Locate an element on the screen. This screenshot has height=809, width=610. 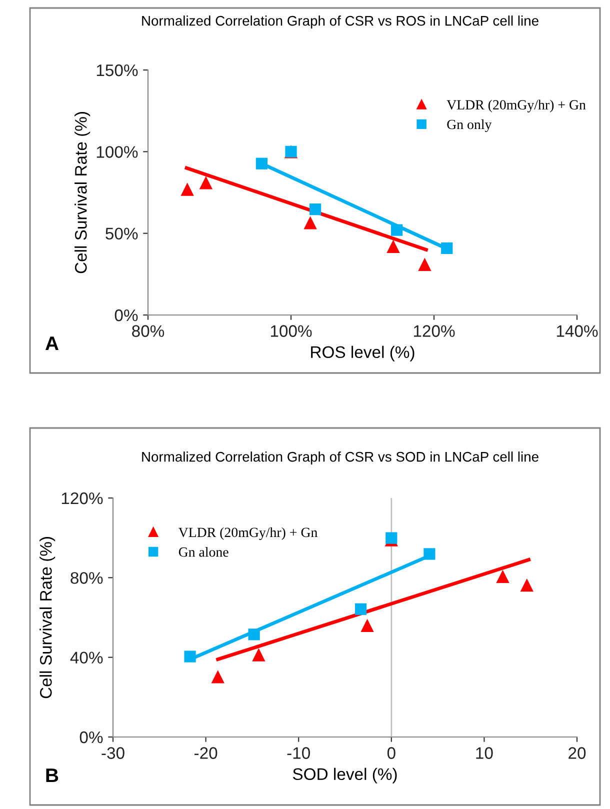
chart-title: Normalized Correlation Graph of CSR vs ROS in LNCaP cell line is located at coordinates (340, 22).